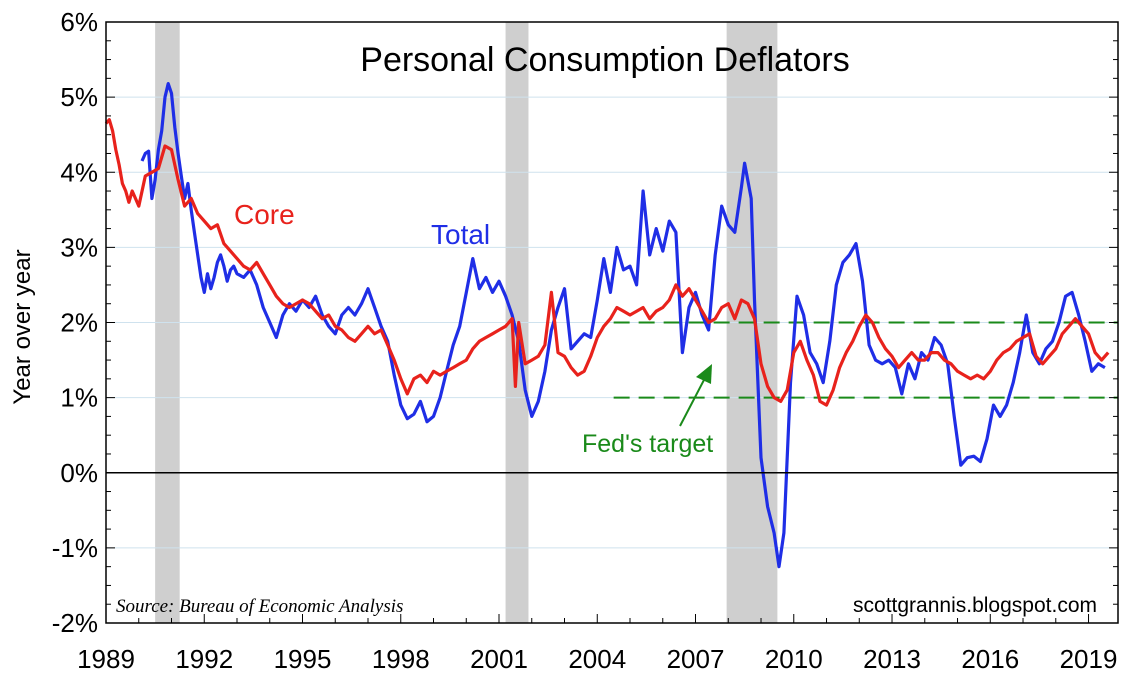 Image resolution: width=1130 pixels, height=684 pixels. What do you see at coordinates (79, 97) in the screenshot?
I see `y-tick-label: 5%` at bounding box center [79, 97].